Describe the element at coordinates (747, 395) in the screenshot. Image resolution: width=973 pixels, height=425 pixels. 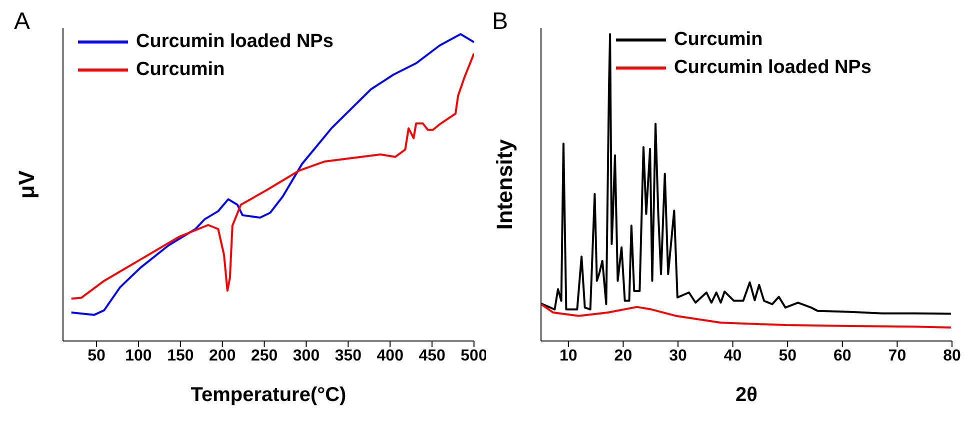
I see `x-axis-title: 2θ` at that location.